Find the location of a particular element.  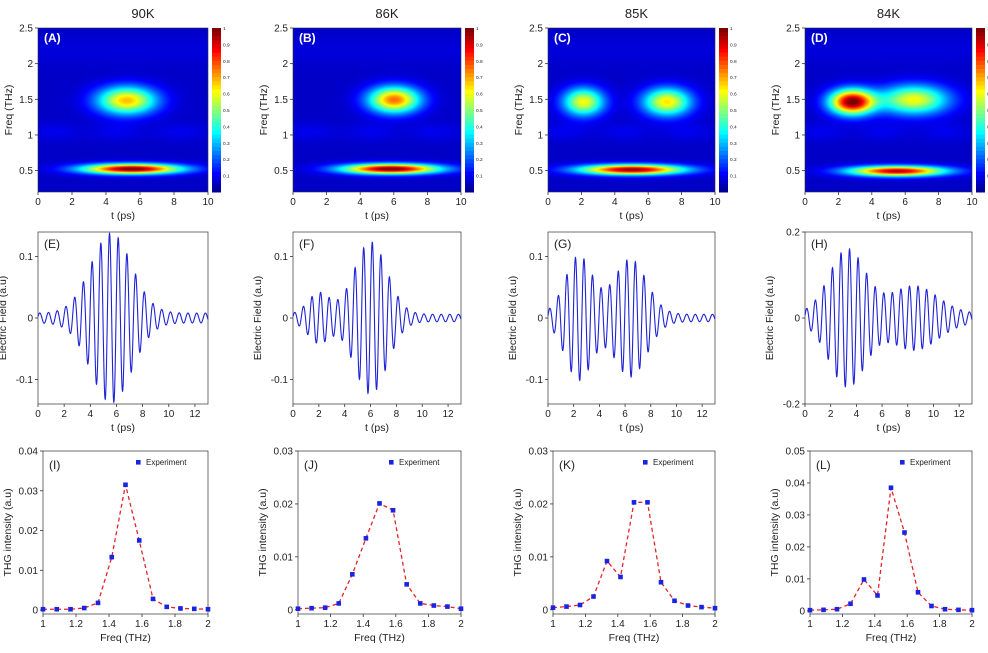

y-tick-label: 1 is located at coordinates (540, 135).